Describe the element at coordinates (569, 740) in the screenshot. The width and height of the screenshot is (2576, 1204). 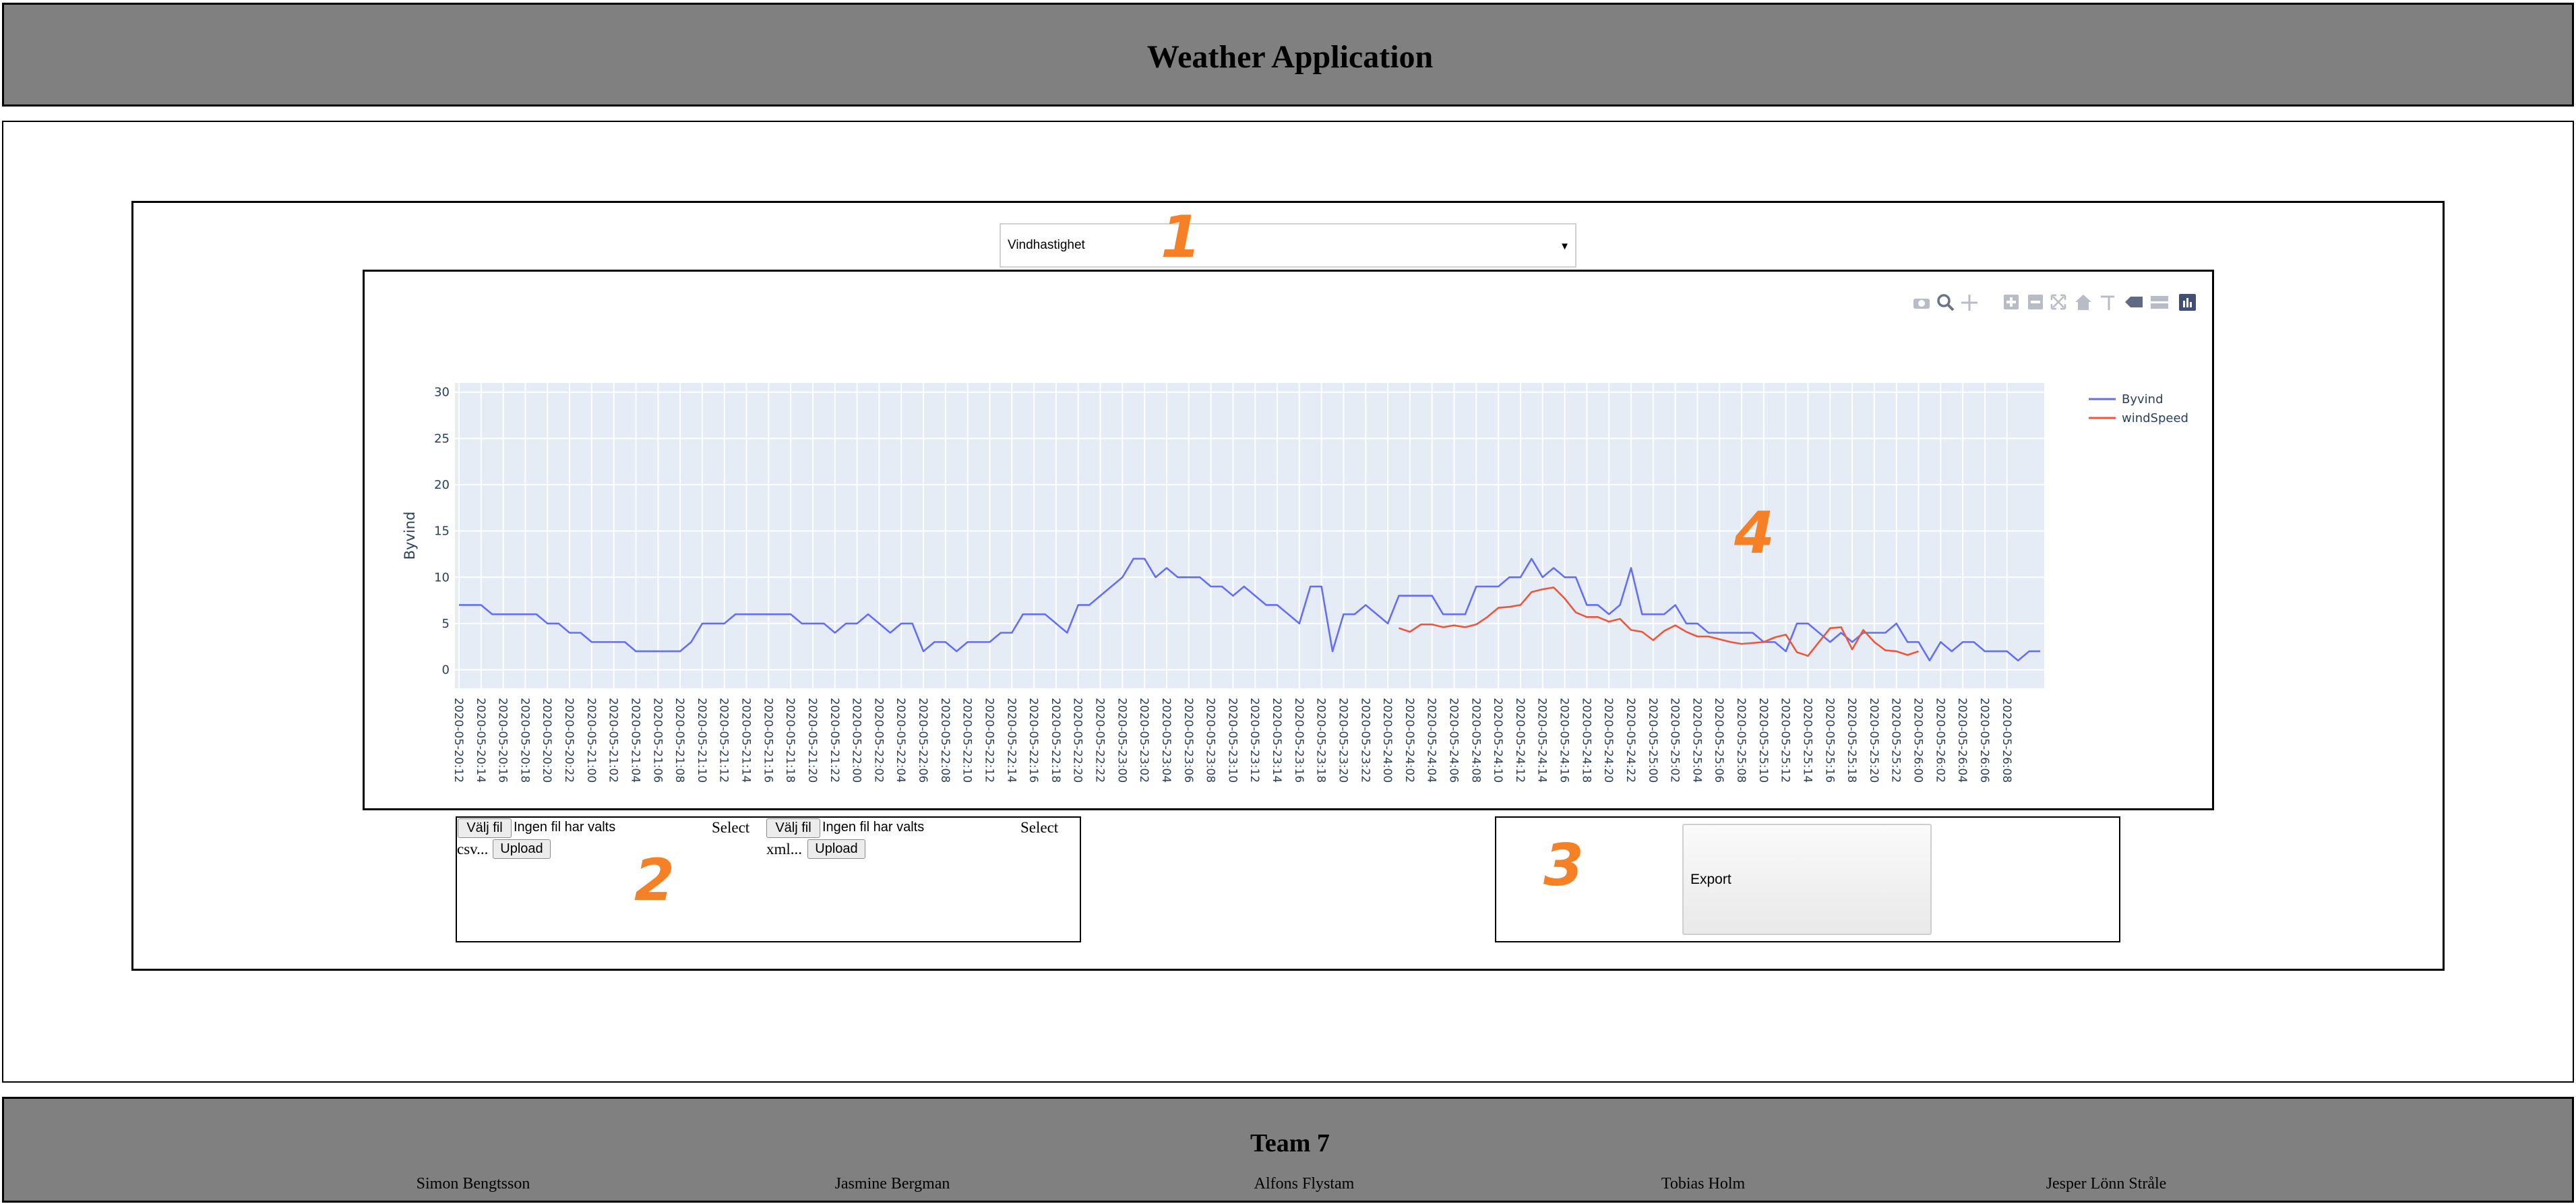
I see `x-tick-label: 2020-05-20:22` at that location.